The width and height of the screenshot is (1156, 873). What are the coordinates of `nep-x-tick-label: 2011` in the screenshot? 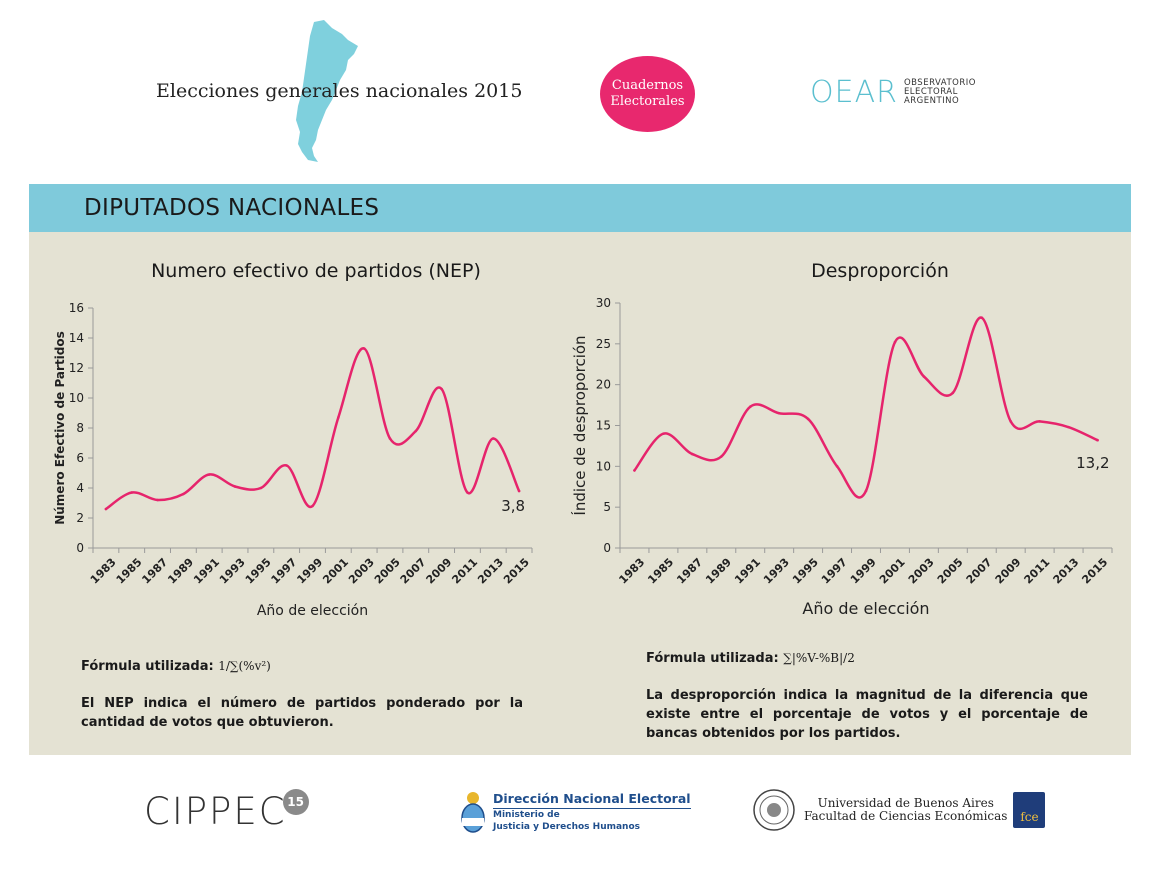 It's located at (464, 571).